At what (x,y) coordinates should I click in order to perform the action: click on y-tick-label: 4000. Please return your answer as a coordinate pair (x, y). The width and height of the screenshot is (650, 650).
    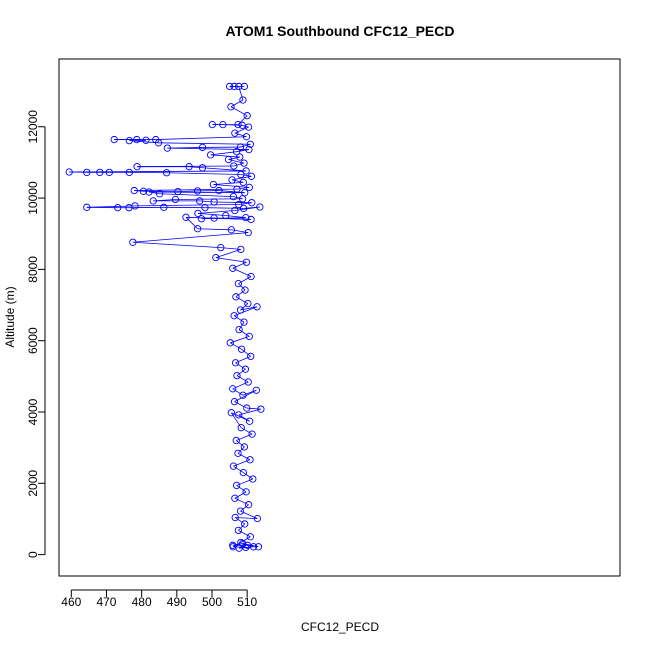
    Looking at the image, I should click on (33, 411).